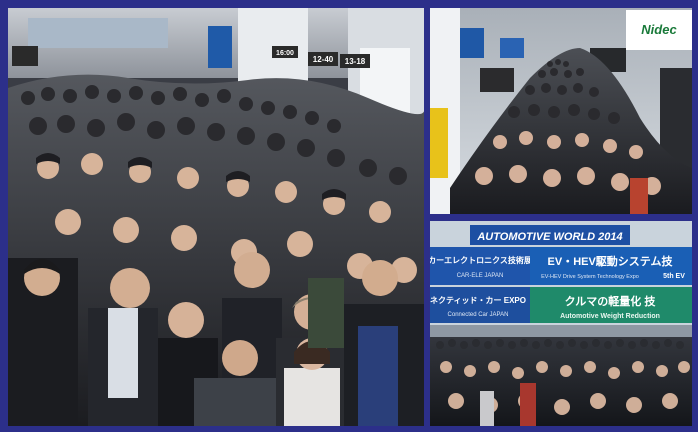 The width and height of the screenshot is (698, 432). I want to click on banner-connected-car-text: ネクティッド・カー EXPO, so click(478, 300).